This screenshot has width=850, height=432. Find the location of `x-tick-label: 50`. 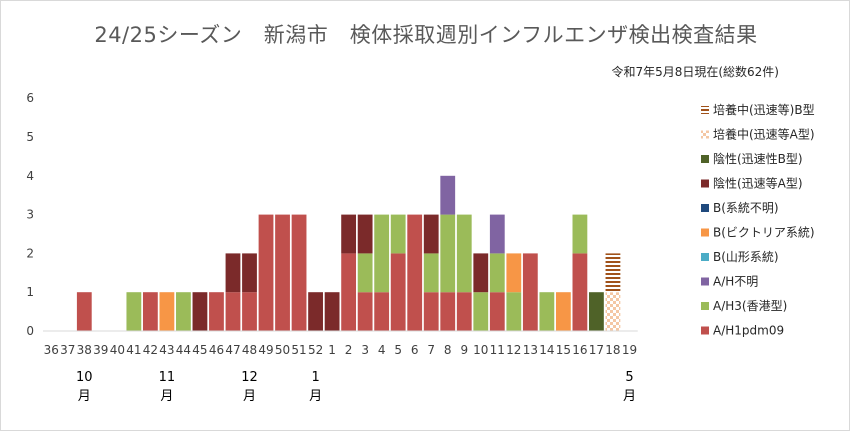

x-tick-label: 50 is located at coordinates (282, 350).